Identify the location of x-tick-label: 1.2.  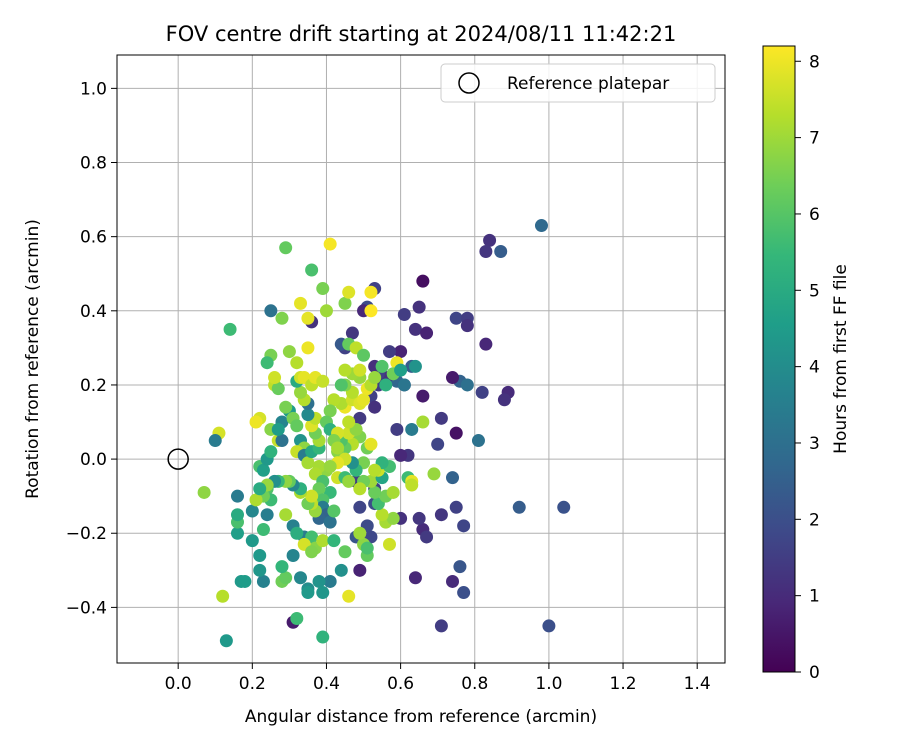
(623, 684).